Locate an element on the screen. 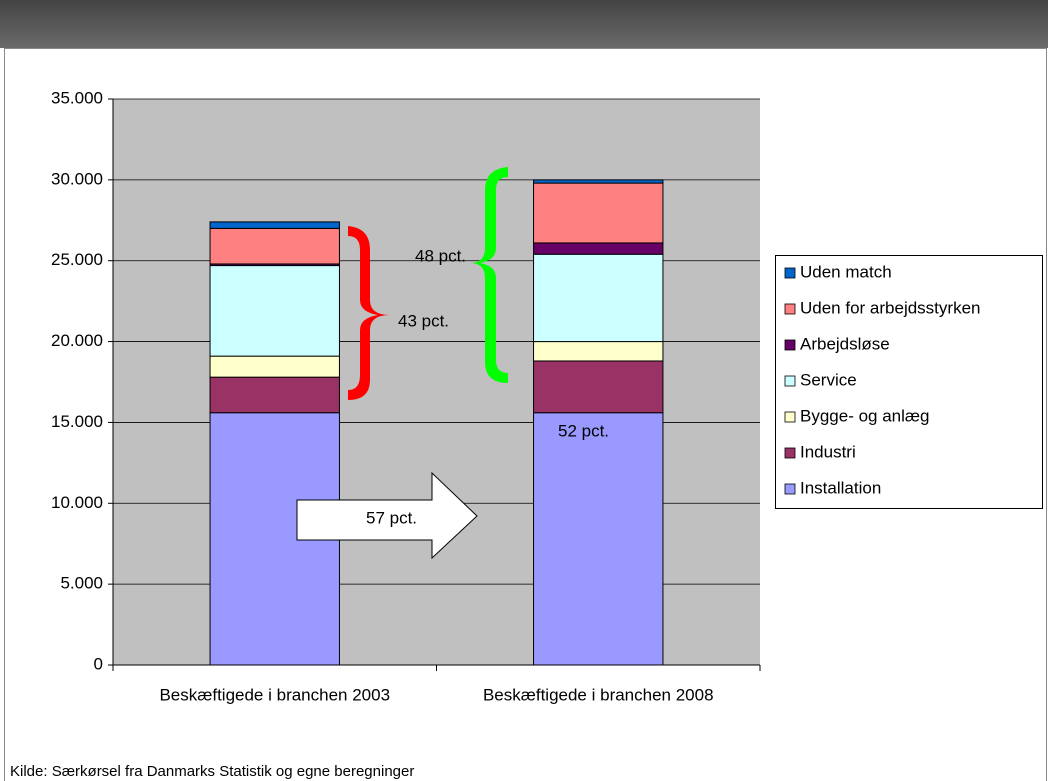 The width and height of the screenshot is (1048, 781). annotation: 52 pct. is located at coordinates (583, 430).